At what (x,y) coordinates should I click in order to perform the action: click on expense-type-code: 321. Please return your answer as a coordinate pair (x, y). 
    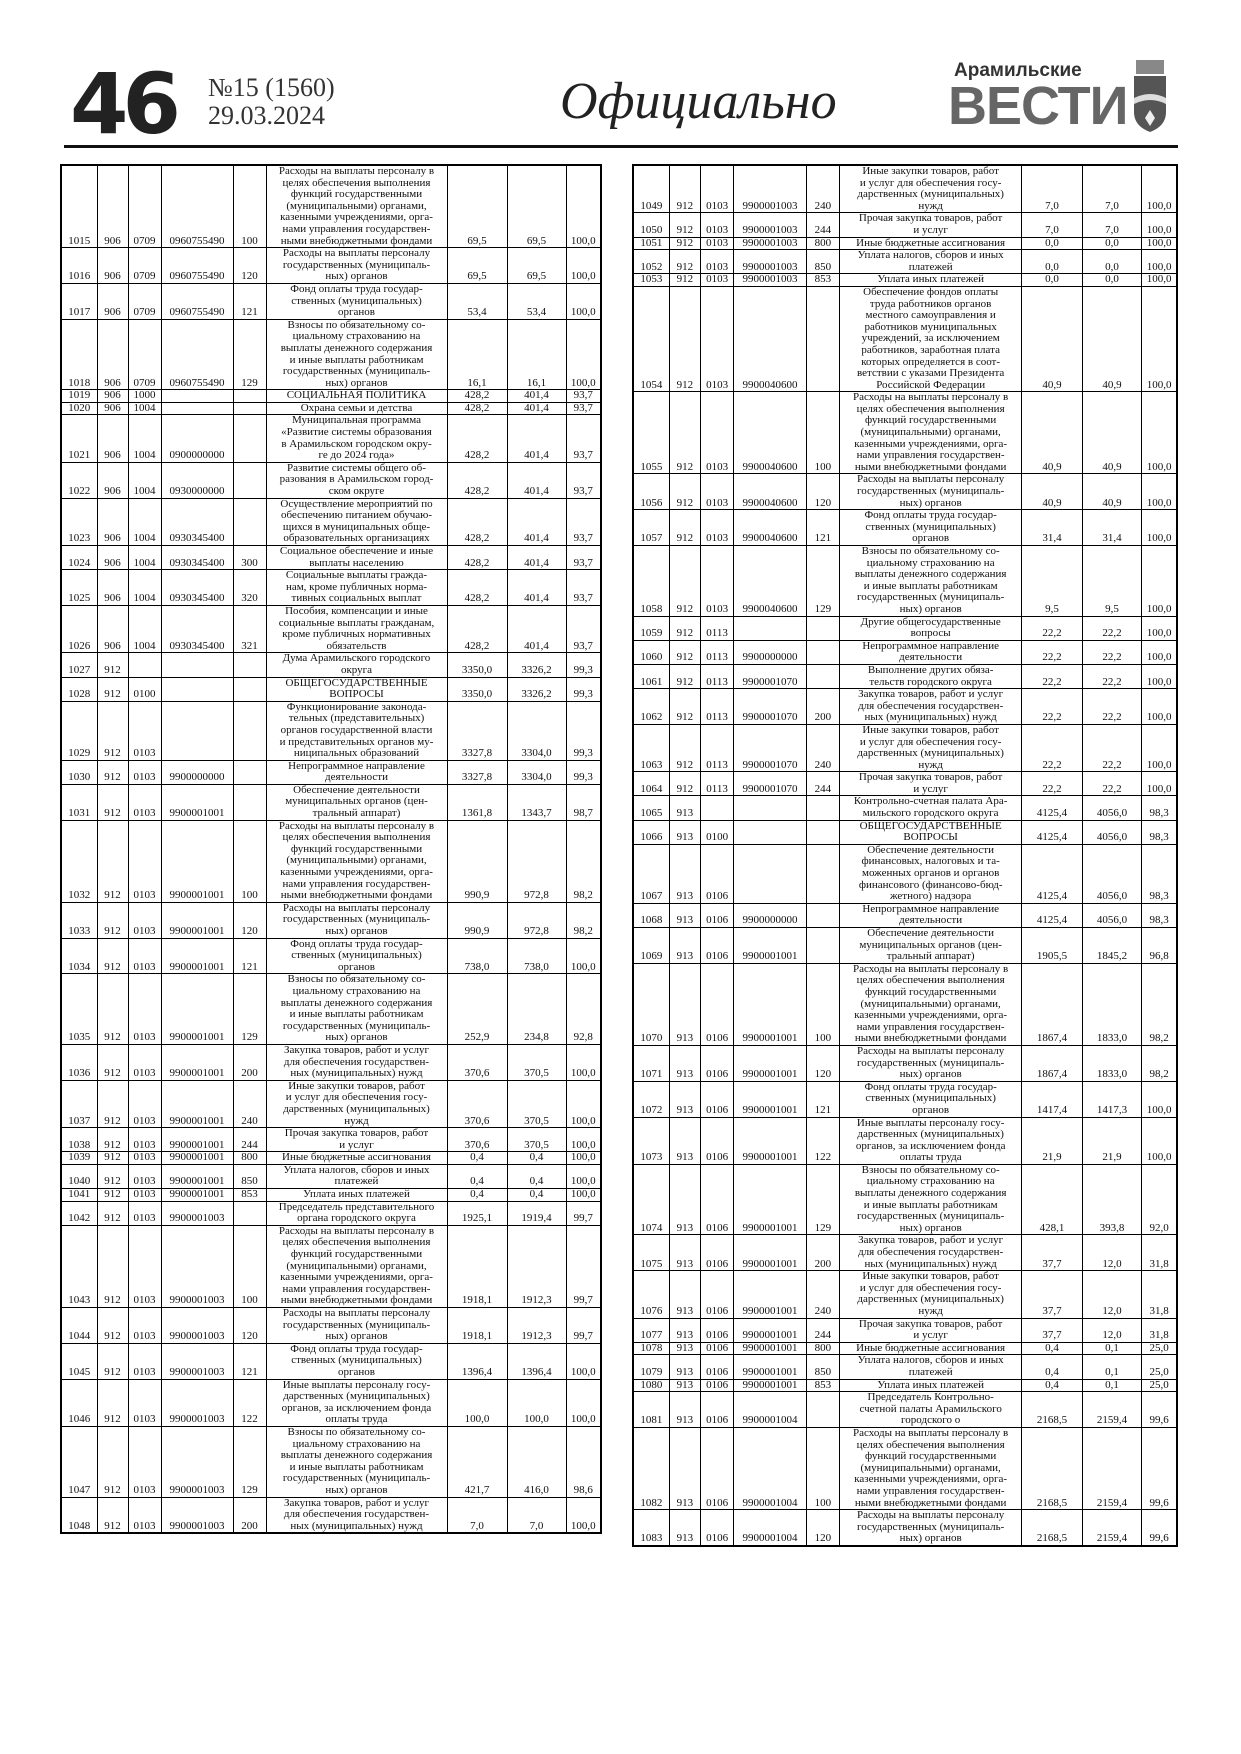
    Looking at the image, I should click on (249, 629).